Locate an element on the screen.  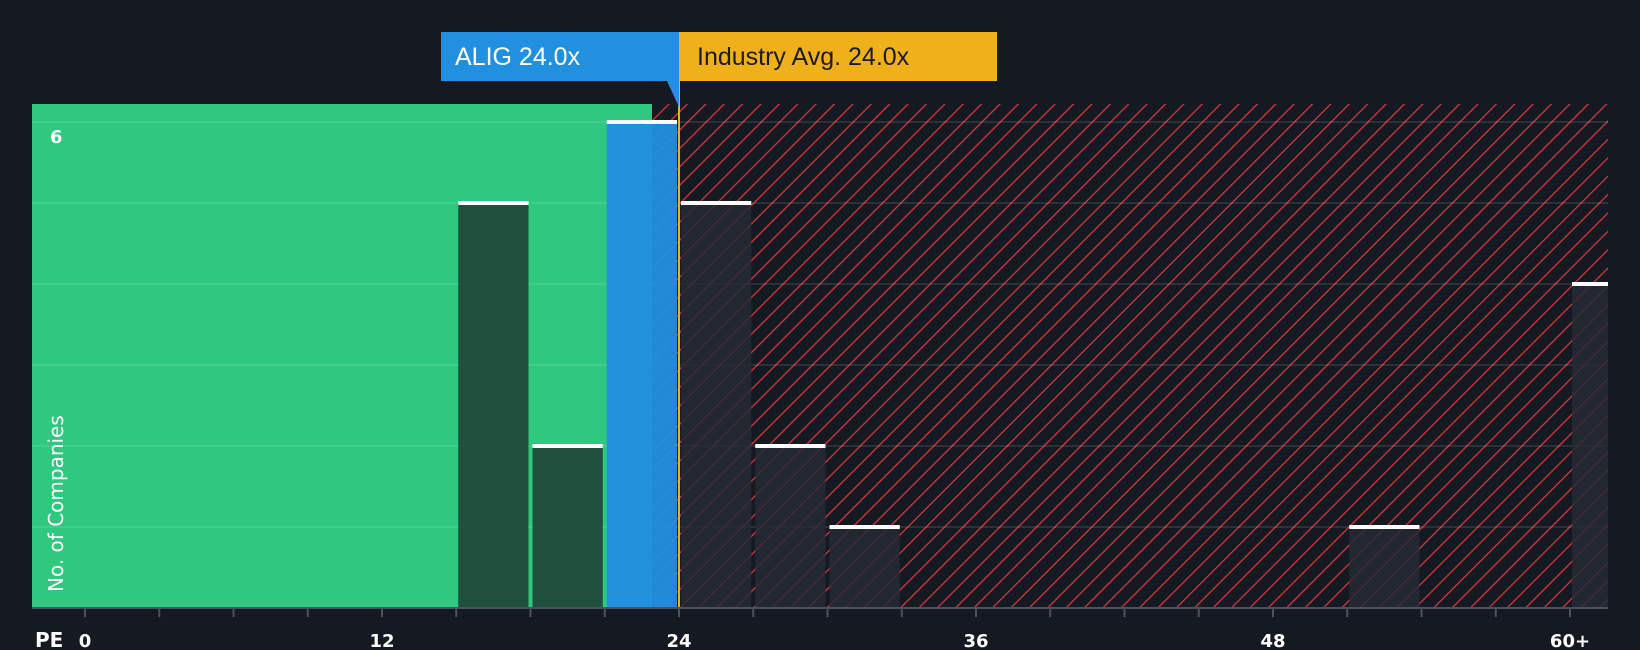
y-tick-label: 6 is located at coordinates (56, 137).